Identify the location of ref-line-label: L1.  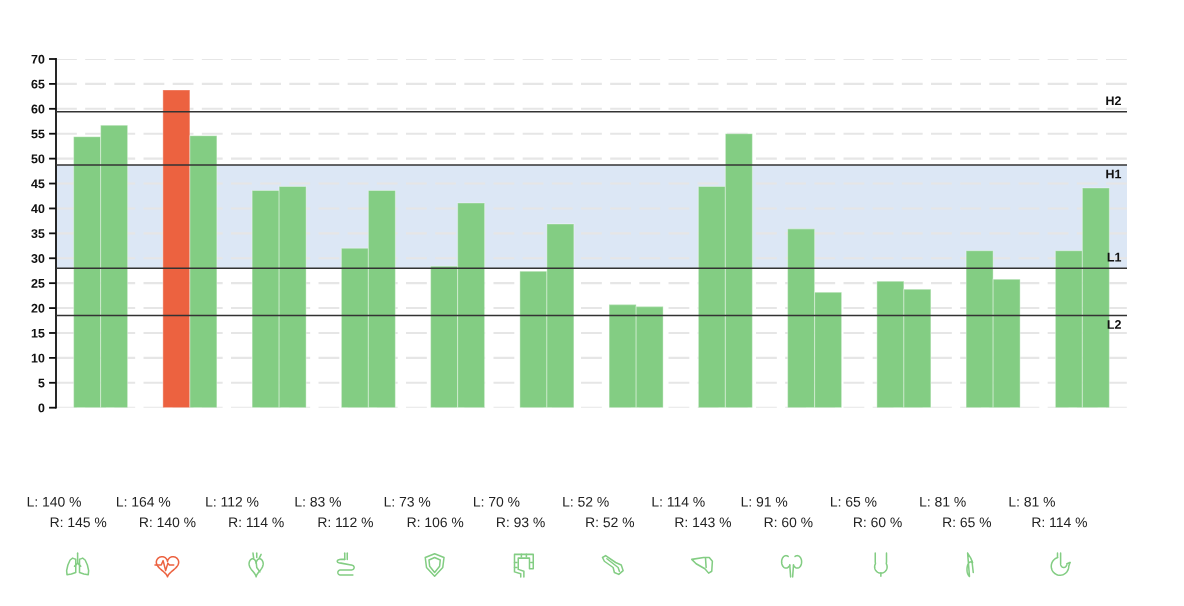
(1114, 257).